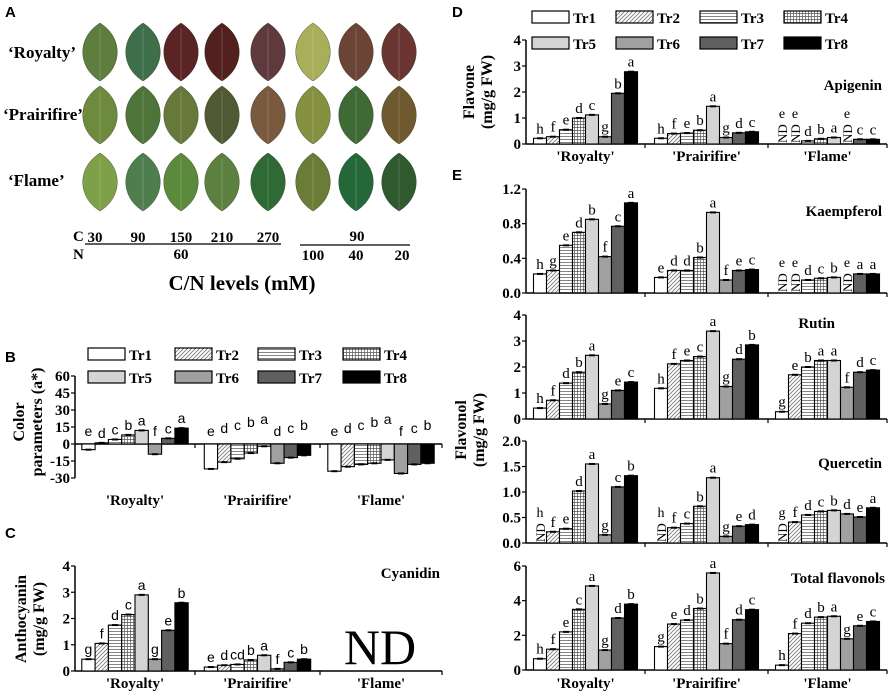 Image resolution: width=892 pixels, height=696 pixels. Describe the element at coordinates (62, 428) in the screenshot. I see `y-tick-label: 15` at that location.